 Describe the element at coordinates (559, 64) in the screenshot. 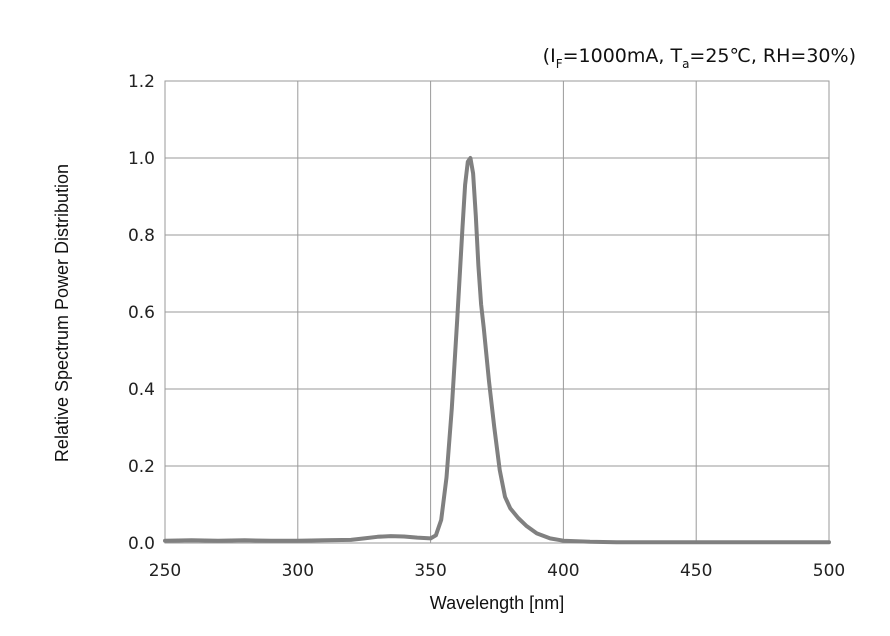

I see `cond-sub-f: F` at that location.